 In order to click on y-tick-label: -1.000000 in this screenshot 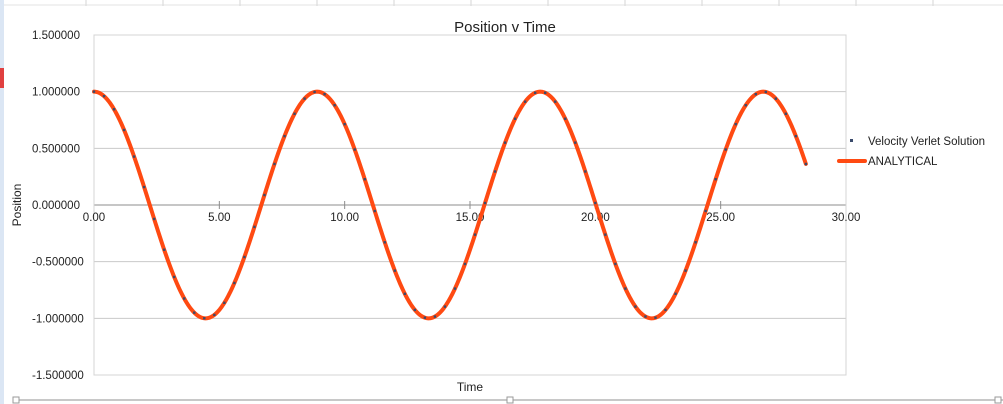, I will do `click(58, 319)`.